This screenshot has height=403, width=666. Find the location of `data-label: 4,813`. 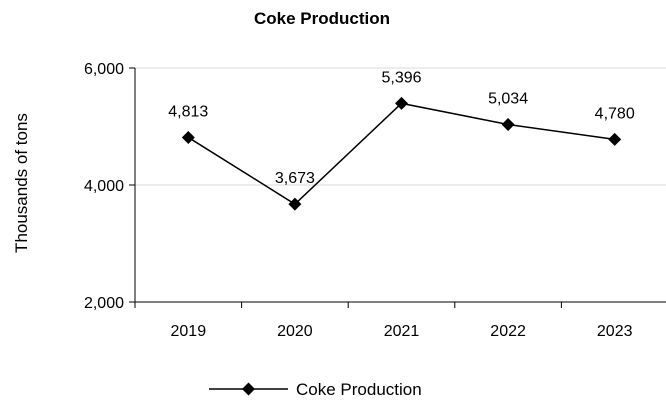

data-label: 4,813 is located at coordinates (188, 111).